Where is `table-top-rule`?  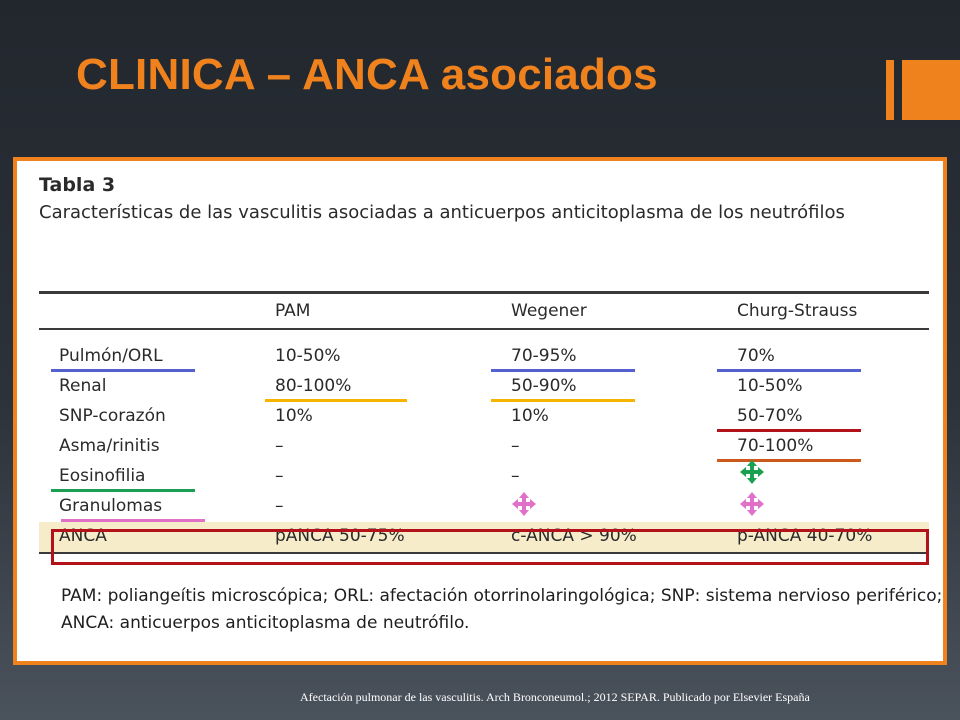
table-top-rule is located at coordinates (484, 292).